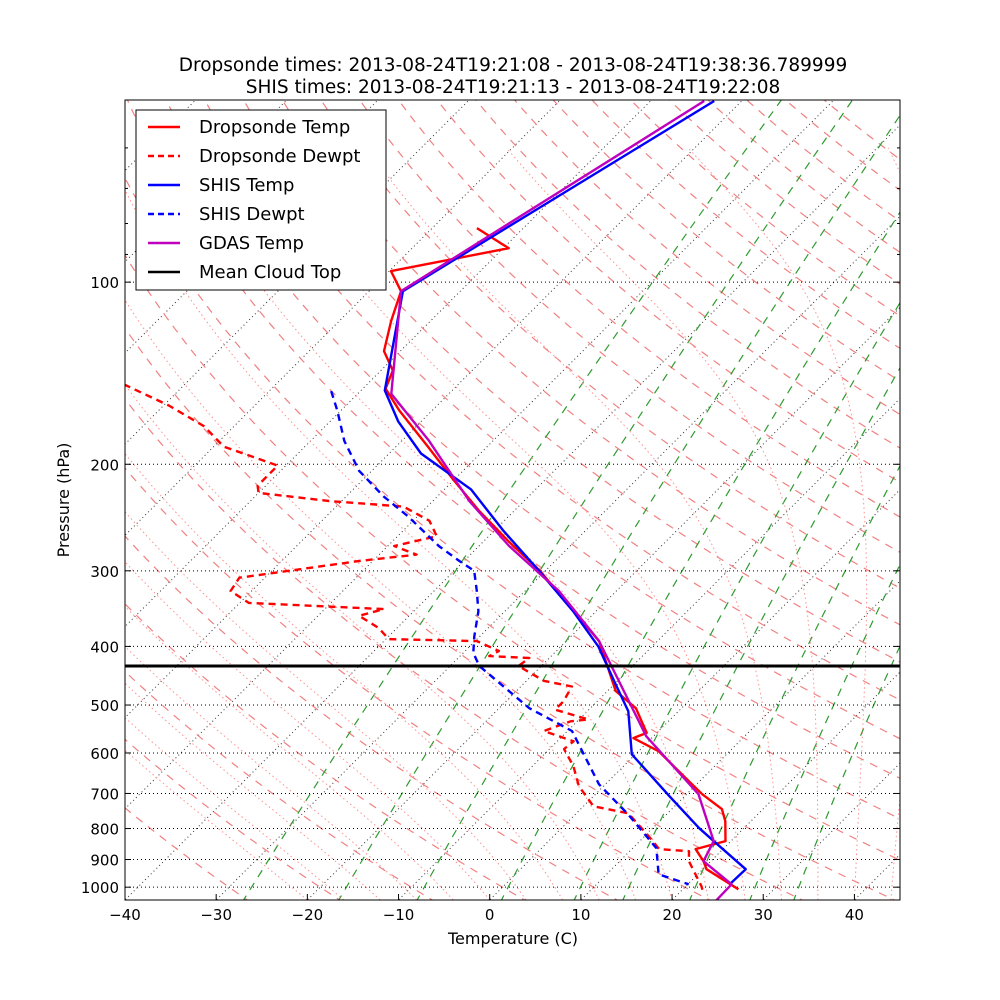 This screenshot has height=1000, width=1000. Describe the element at coordinates (270, 272) in the screenshot. I see `legend-label-mean-cloud-top: Mean Cloud Top` at that location.